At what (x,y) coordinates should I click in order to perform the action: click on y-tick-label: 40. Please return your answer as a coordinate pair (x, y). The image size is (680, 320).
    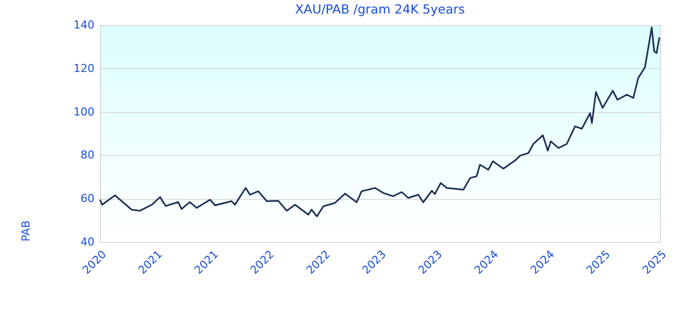
    Looking at the image, I should click on (87, 242).